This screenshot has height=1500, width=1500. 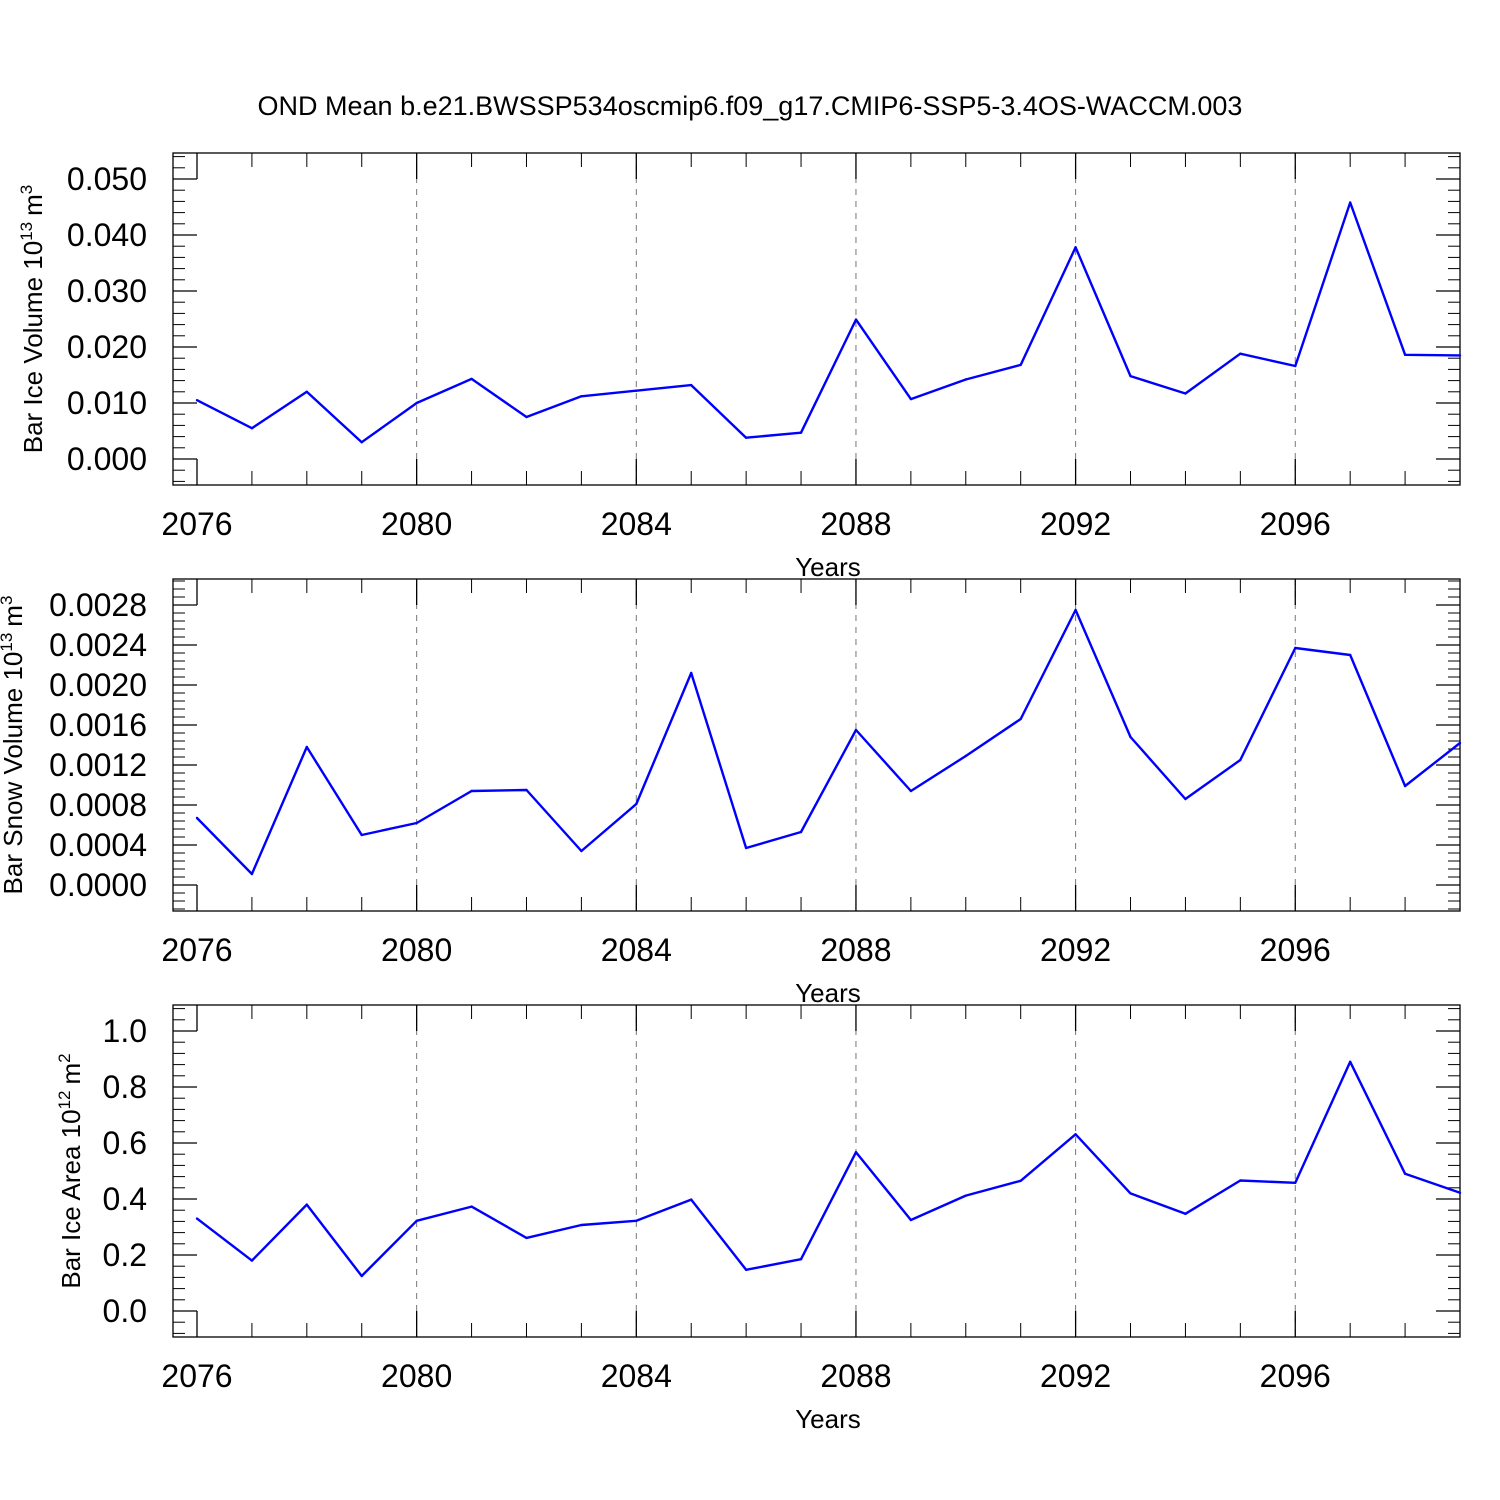 I want to click on x-tick-label: 2076, so click(x=196, y=524).